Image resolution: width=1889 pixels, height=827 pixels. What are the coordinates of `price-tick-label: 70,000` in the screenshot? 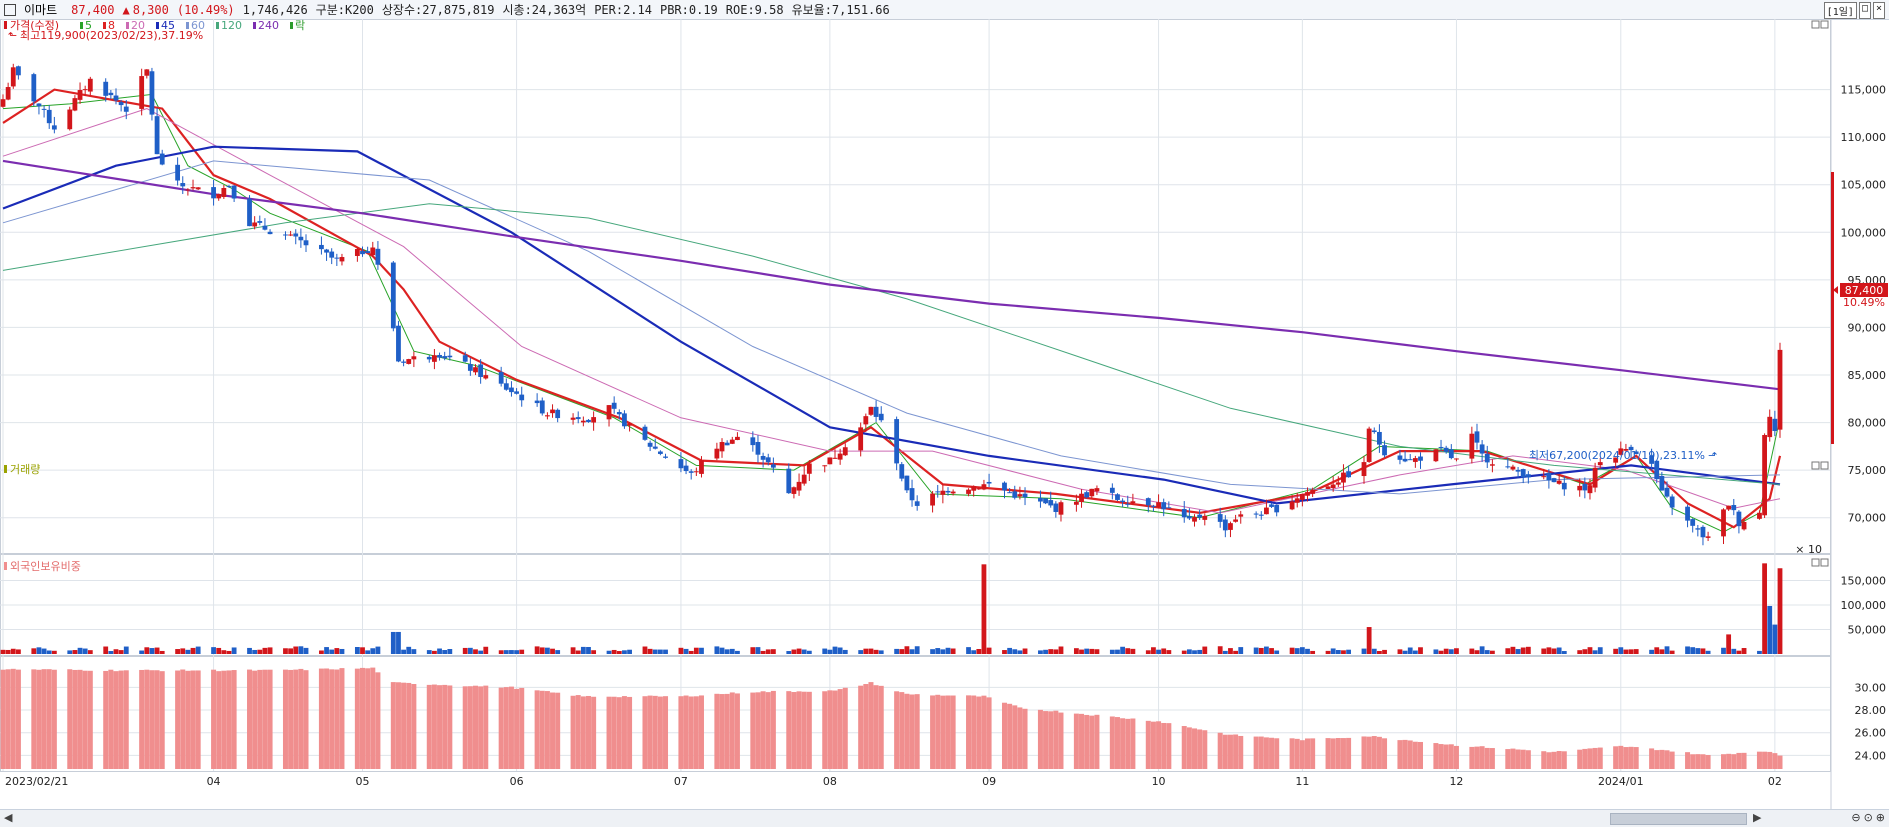 It's located at (1867, 518).